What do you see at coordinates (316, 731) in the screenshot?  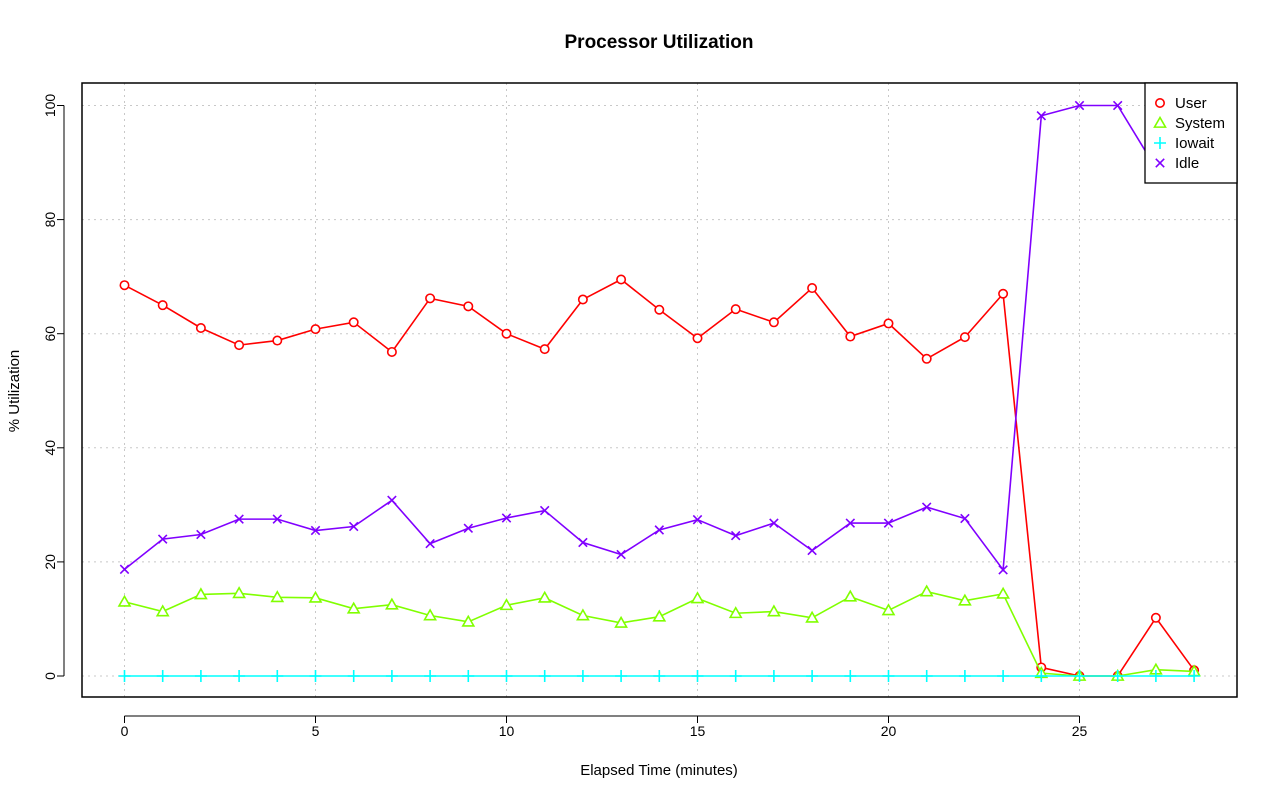 I see `x-tick-label: 5` at bounding box center [316, 731].